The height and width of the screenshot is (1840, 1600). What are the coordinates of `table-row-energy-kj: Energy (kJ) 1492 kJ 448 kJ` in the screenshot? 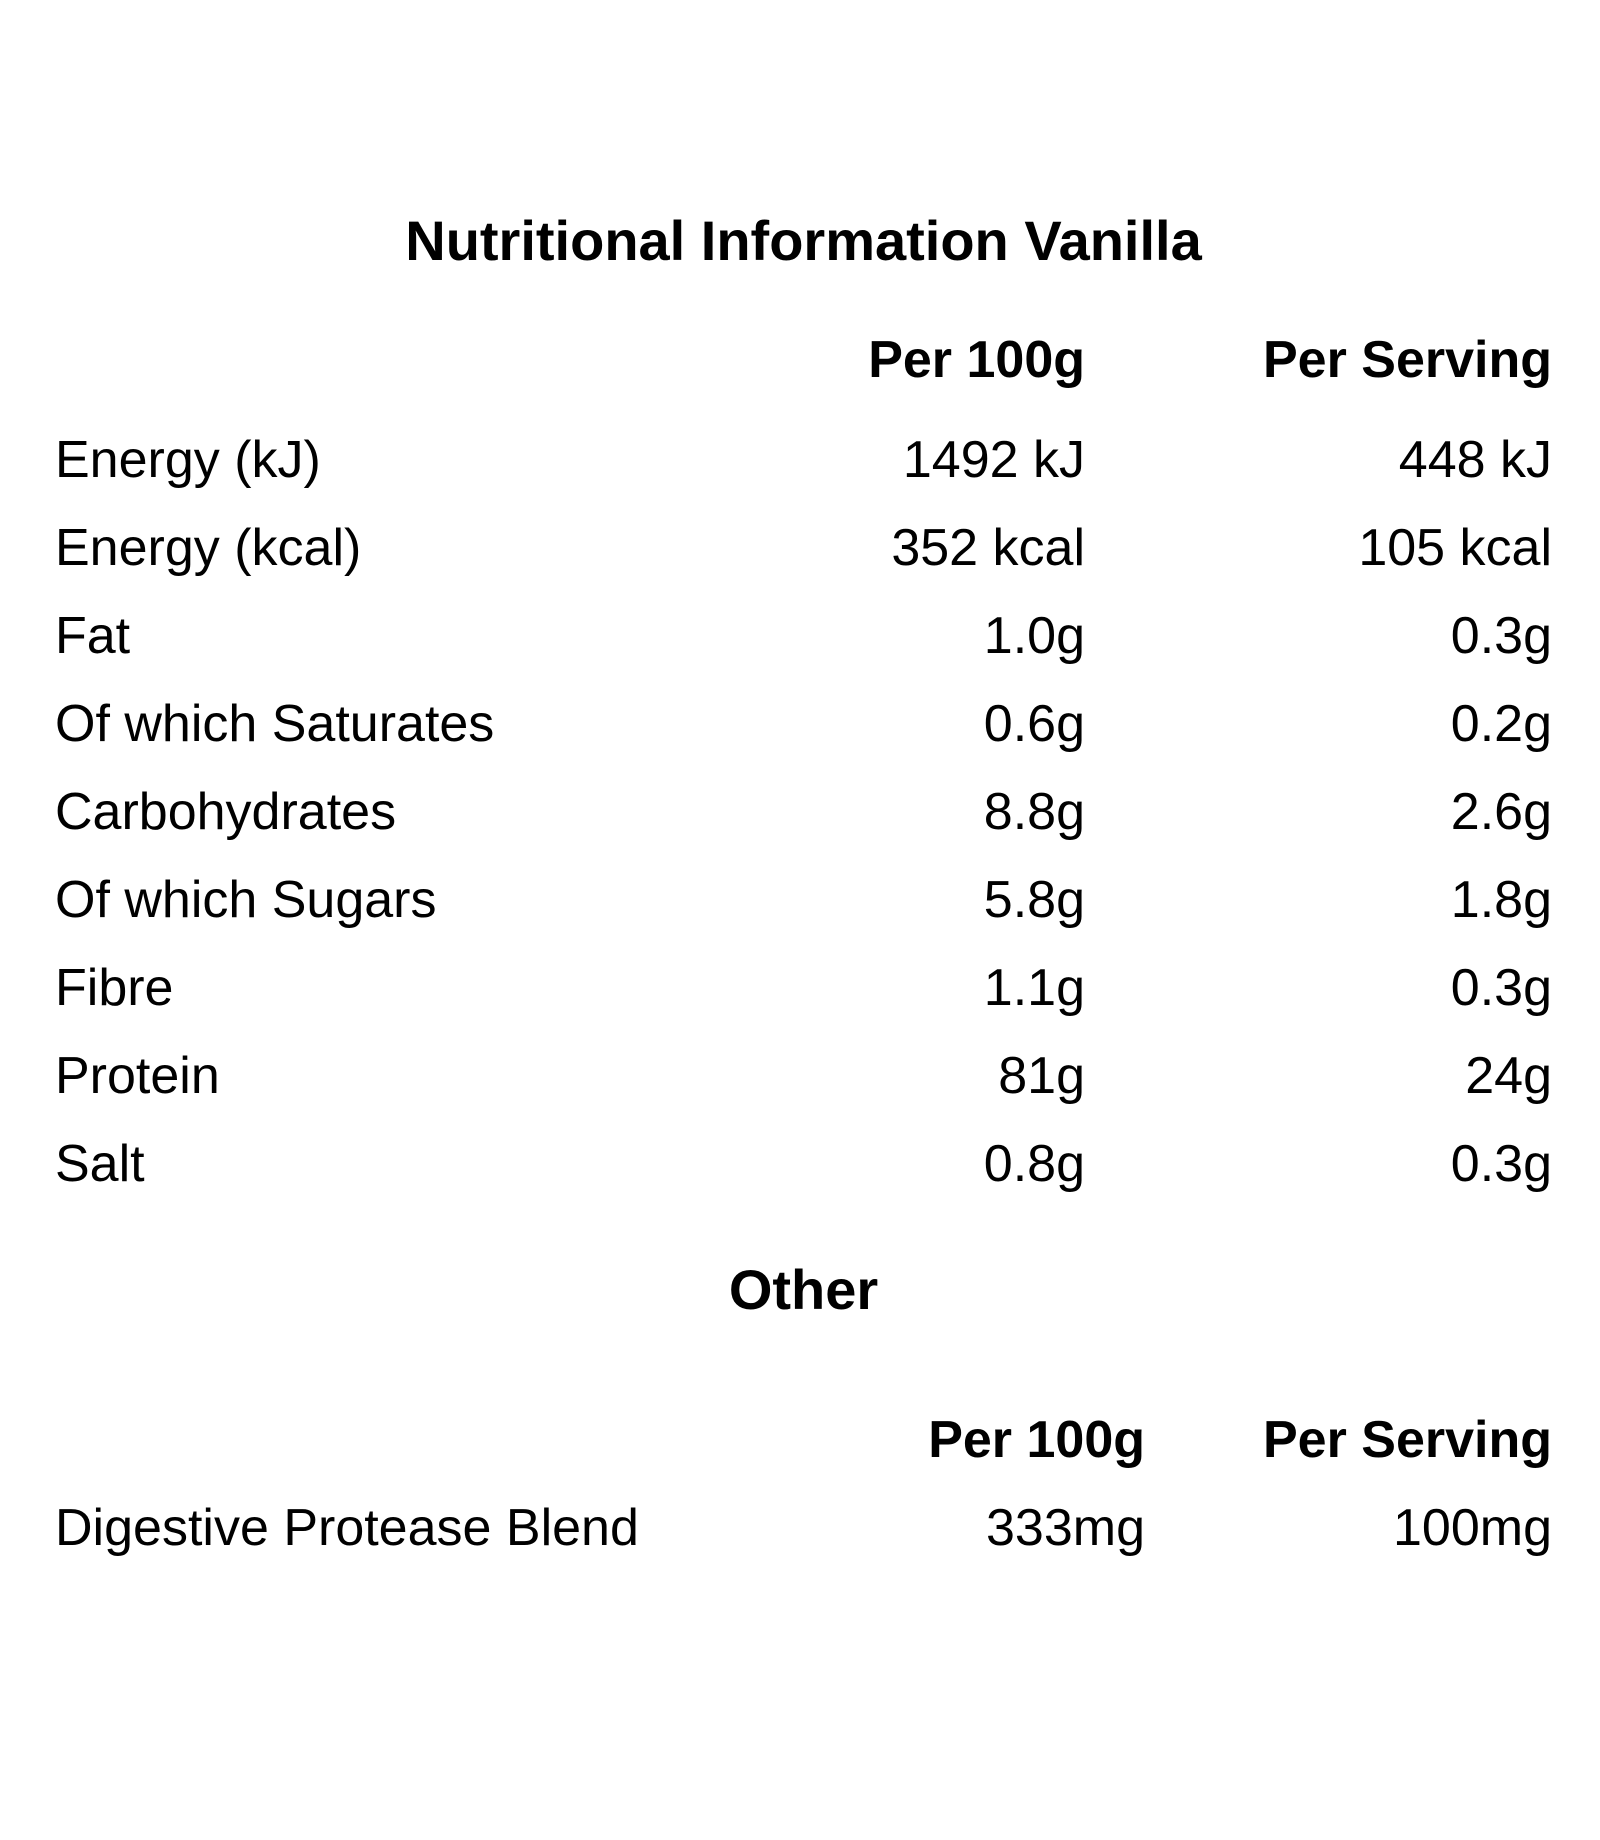 It's located at (803, 460).